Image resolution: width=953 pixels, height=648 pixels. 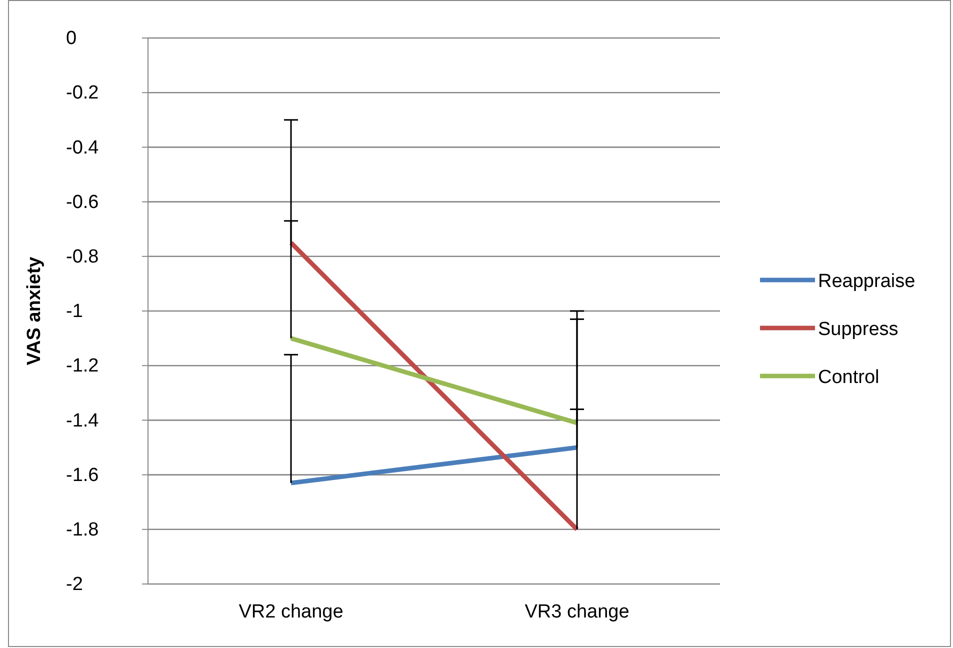 What do you see at coordinates (82, 529) in the screenshot?
I see `y-tick-label: -1.8` at bounding box center [82, 529].